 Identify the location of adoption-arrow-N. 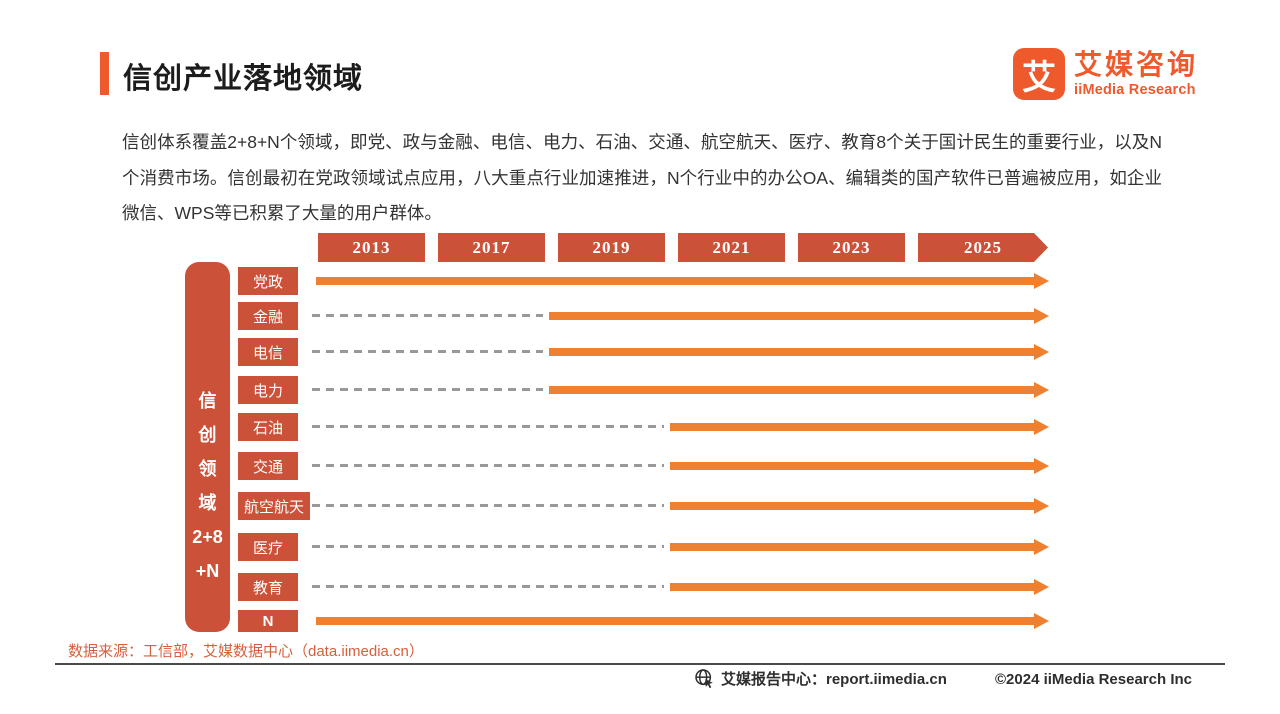
(675, 621).